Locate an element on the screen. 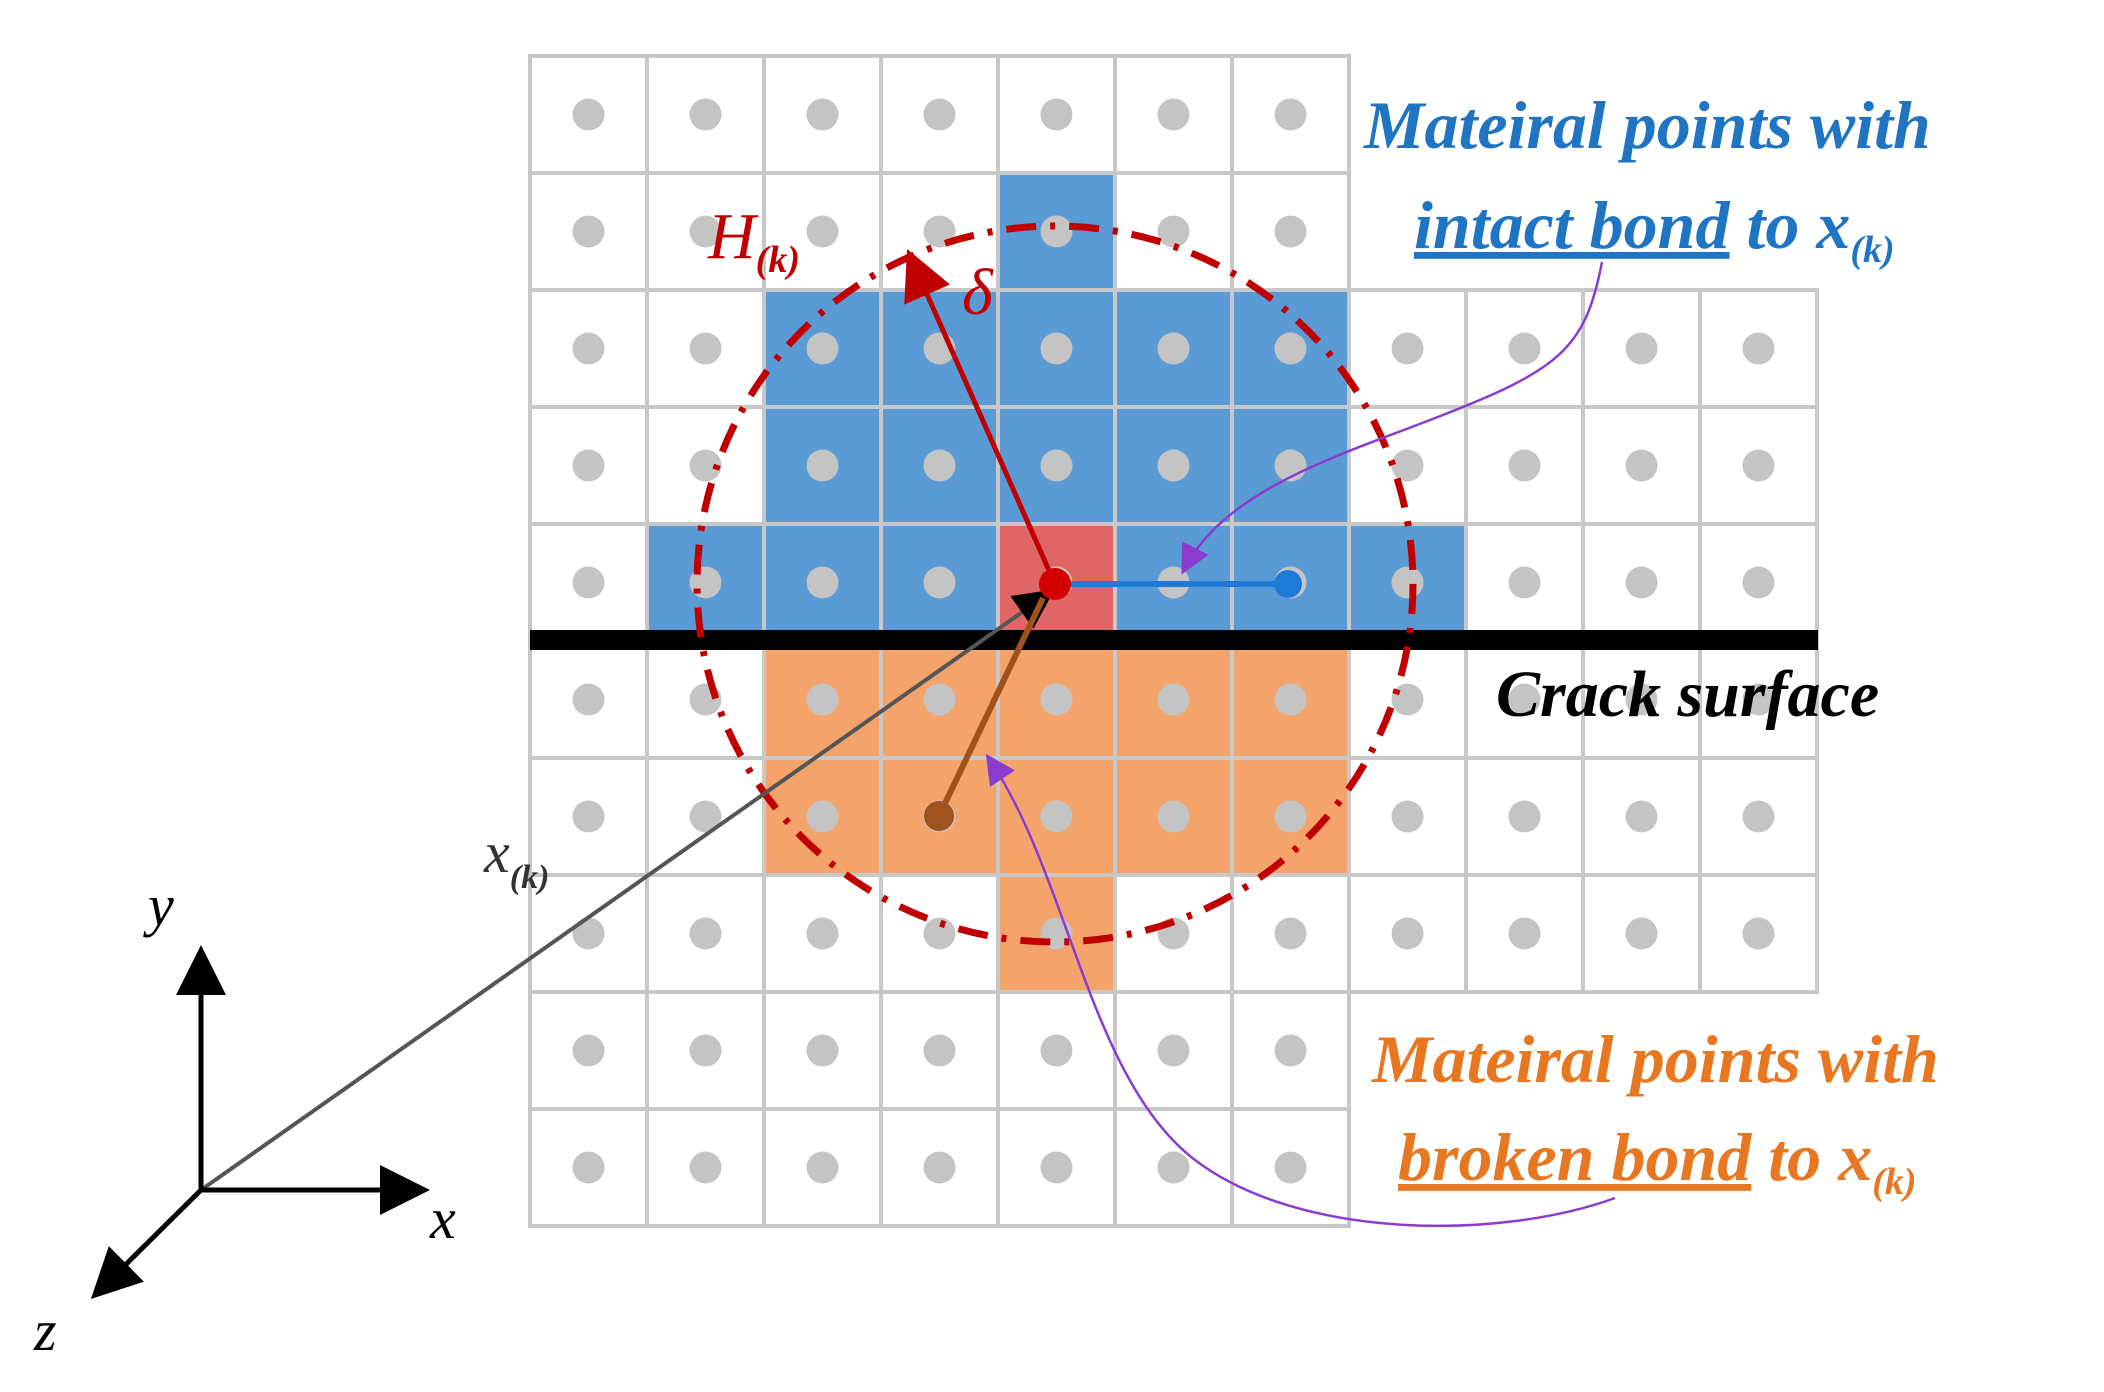  intact-note-line2: intact bond to x(k) is located at coordinates (1654, 229).